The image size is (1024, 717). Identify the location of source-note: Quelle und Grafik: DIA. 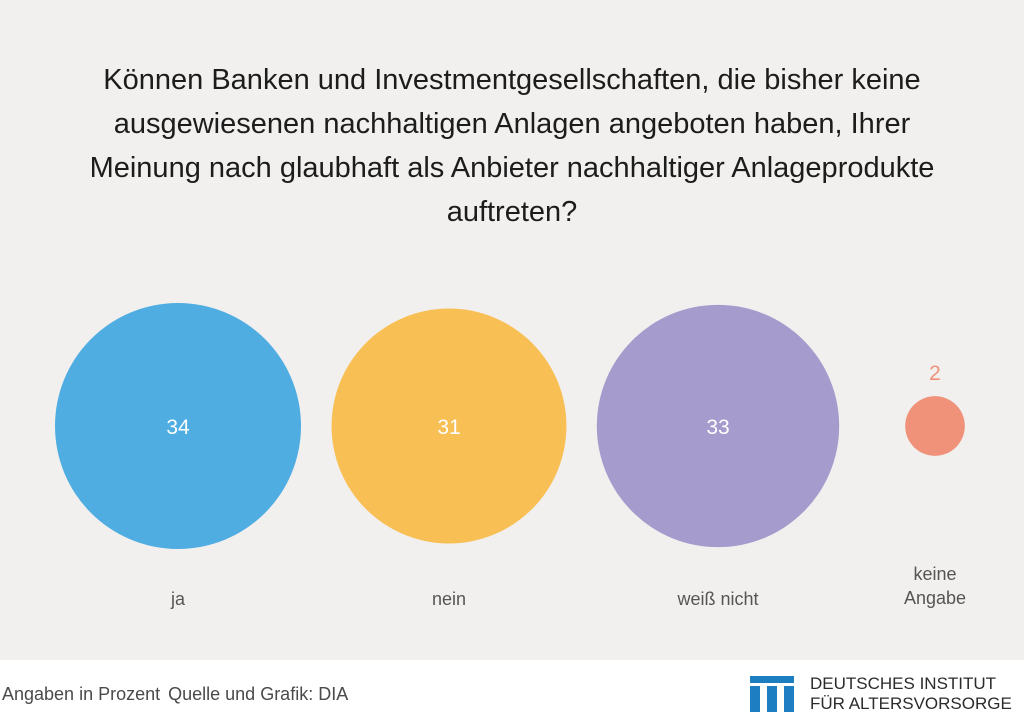
(258, 694).